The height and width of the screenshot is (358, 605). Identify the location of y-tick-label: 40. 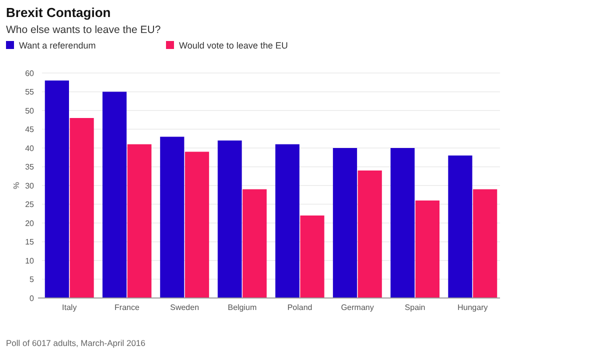
(30, 148).